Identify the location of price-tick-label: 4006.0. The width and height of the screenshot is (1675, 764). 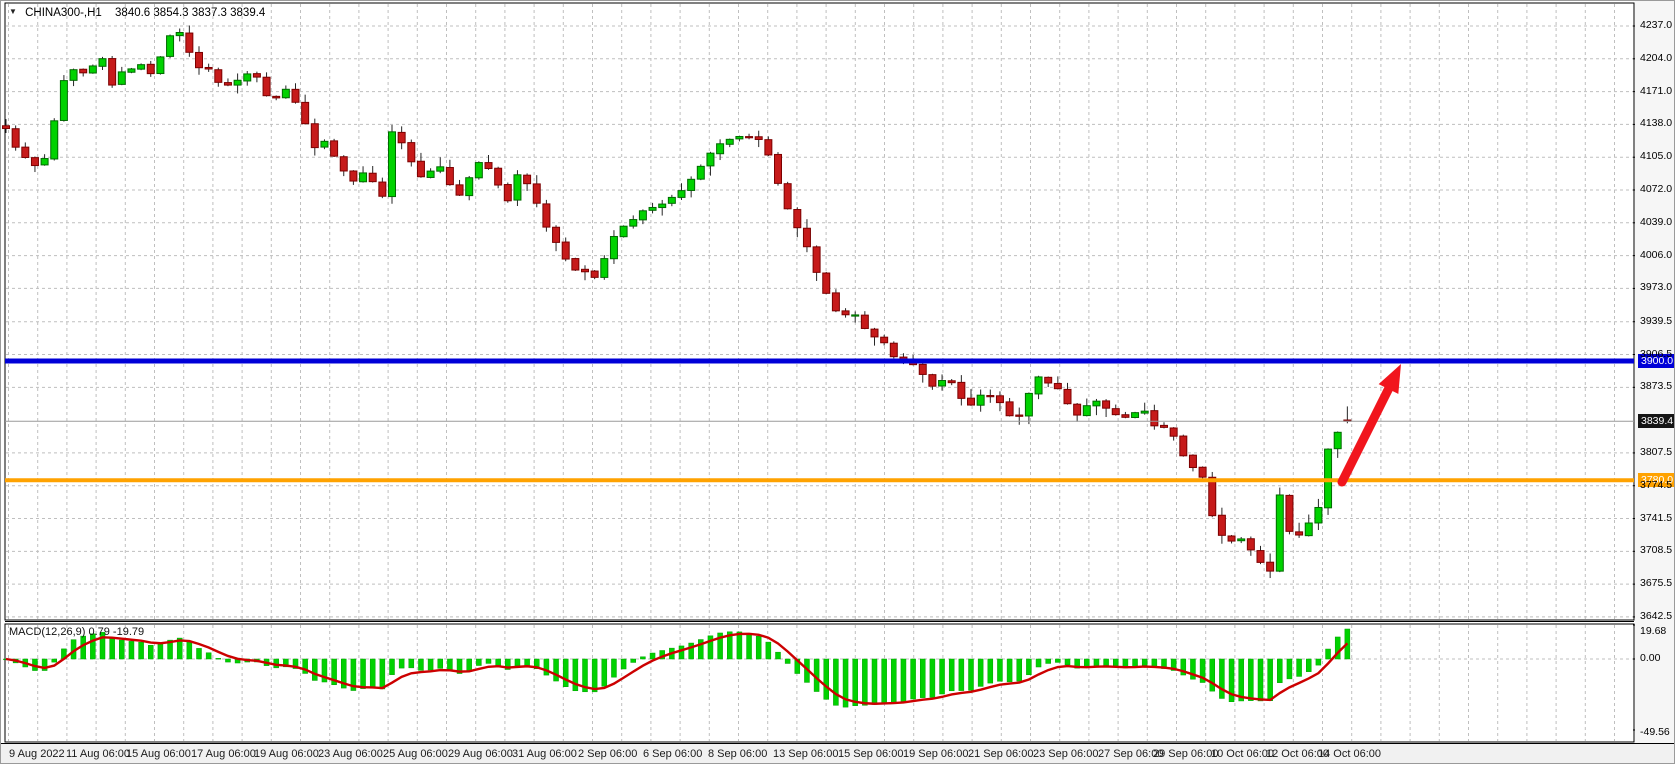
(1656, 254).